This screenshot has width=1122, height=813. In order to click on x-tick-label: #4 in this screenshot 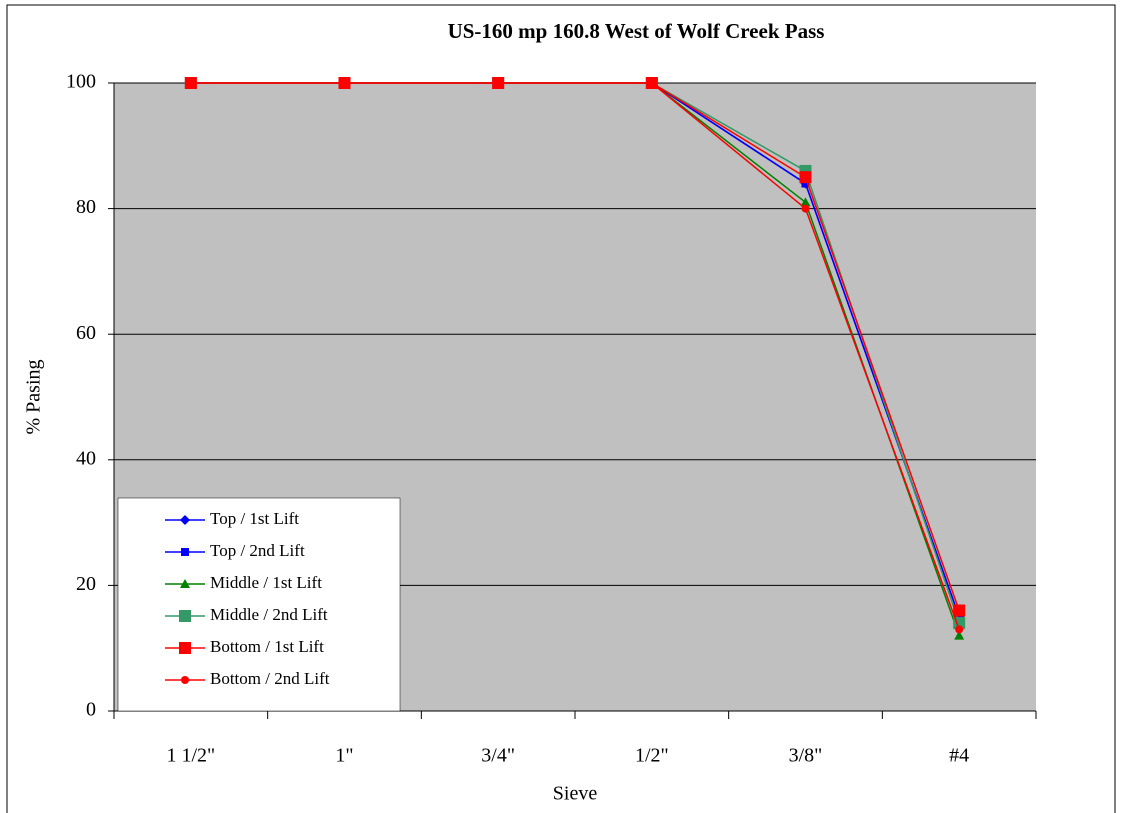, I will do `click(959, 756)`.